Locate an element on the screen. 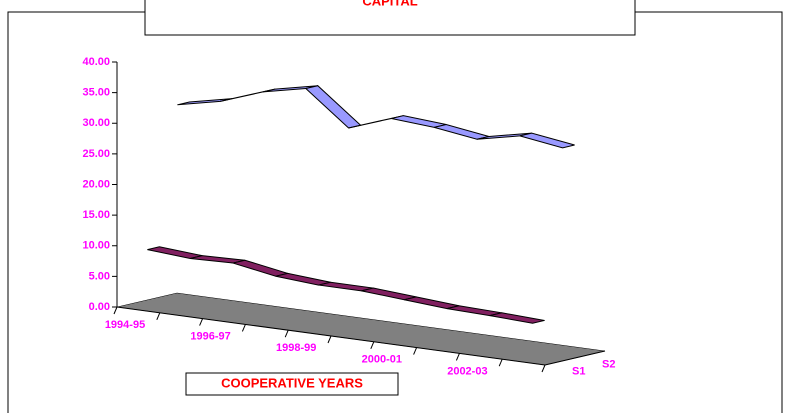 The image size is (790, 413). y-tick-label: 35.00 is located at coordinates (96, 93).